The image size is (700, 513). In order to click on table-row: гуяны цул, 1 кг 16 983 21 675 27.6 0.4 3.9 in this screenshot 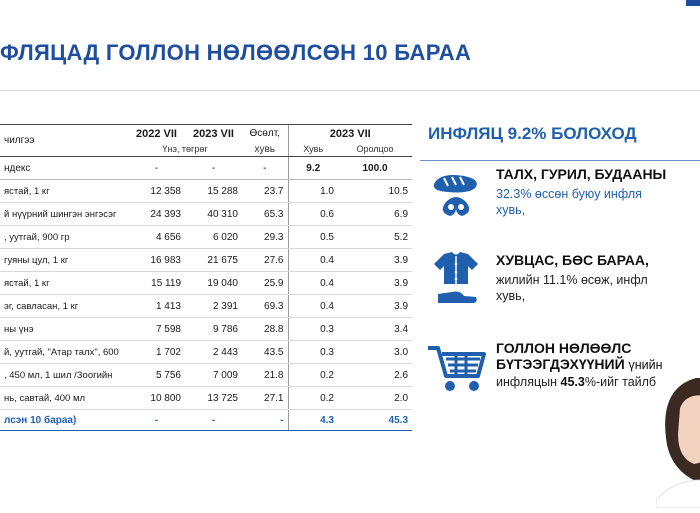, I will do `click(206, 260)`.